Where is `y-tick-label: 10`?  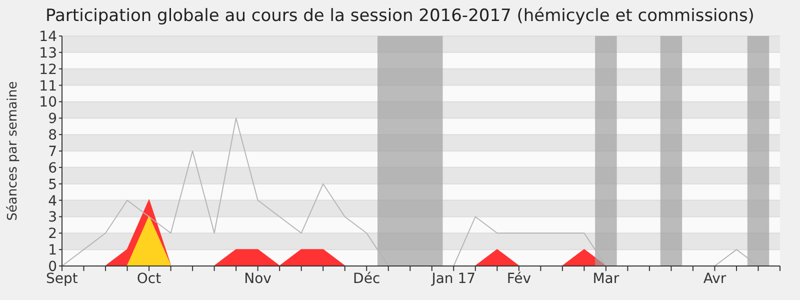
y-tick-label: 10 is located at coordinates (48, 102).